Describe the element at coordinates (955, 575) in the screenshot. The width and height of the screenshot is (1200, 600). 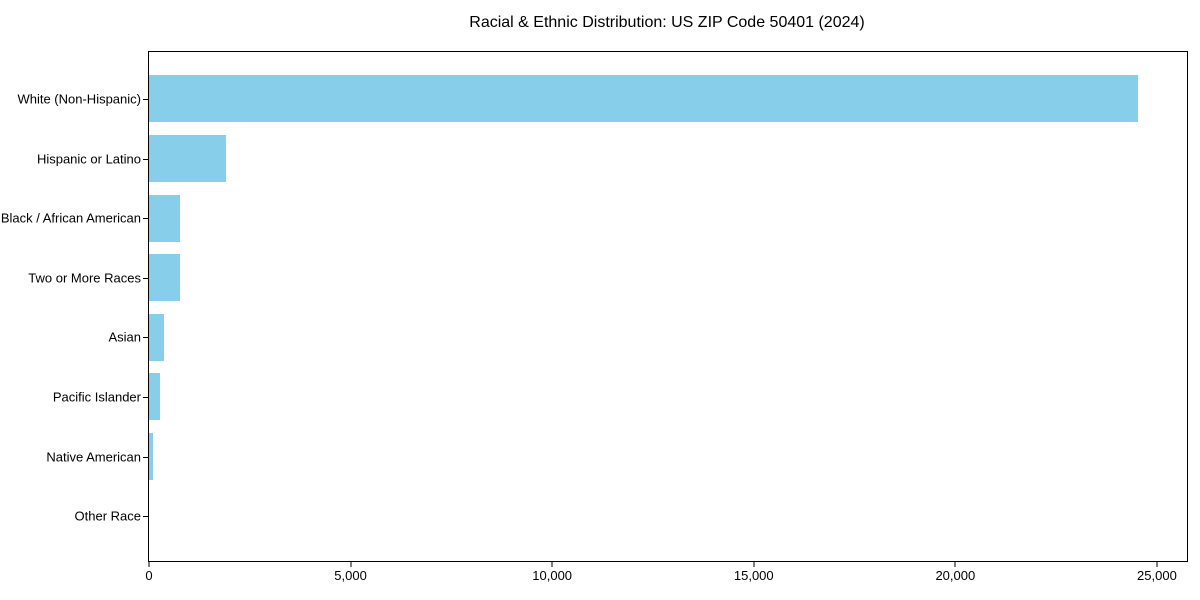
I see `x-tick-label: 20,000` at that location.